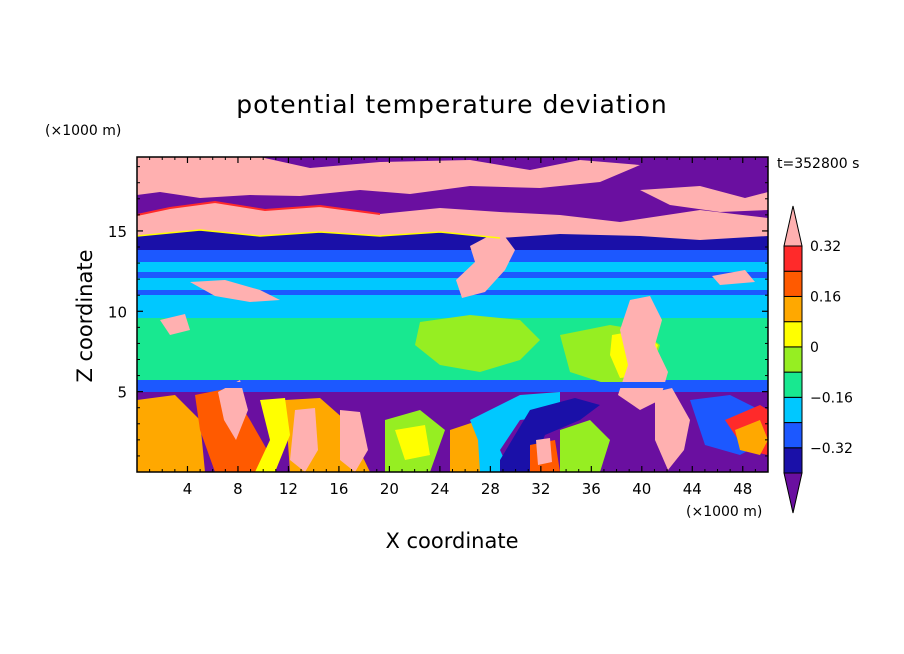 The width and height of the screenshot is (904, 654). What do you see at coordinates (83, 131) in the screenshot?
I see `y-unit-label: (×1000 m)` at bounding box center [83, 131].